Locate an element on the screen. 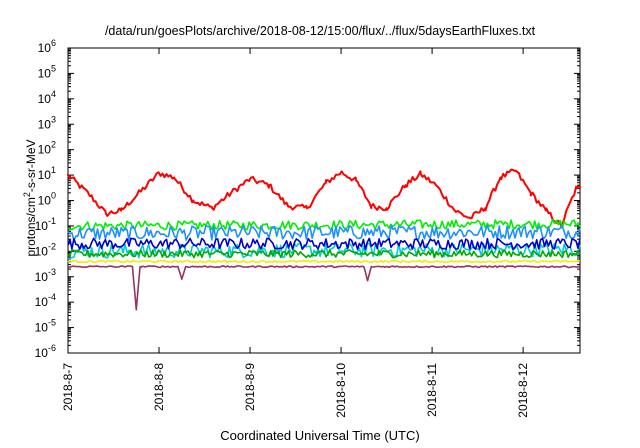 The height and width of the screenshot is (448, 640). y-axis-label-pre: protons/cm is located at coordinates (31, 227).